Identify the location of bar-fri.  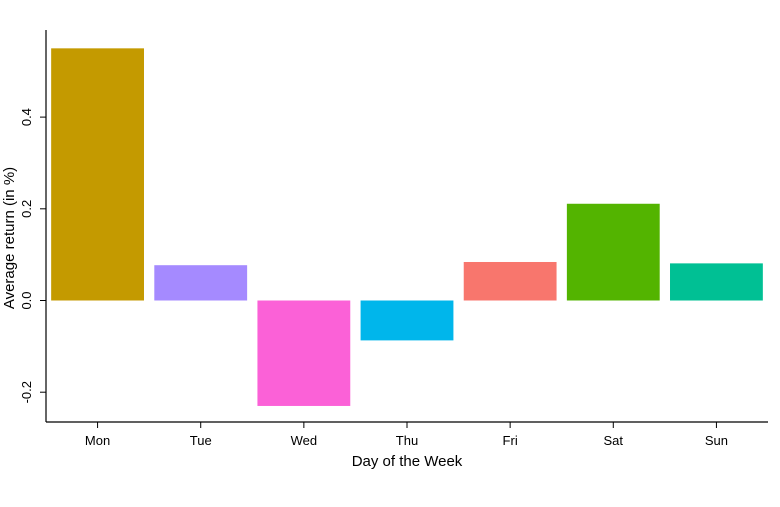
(510, 281).